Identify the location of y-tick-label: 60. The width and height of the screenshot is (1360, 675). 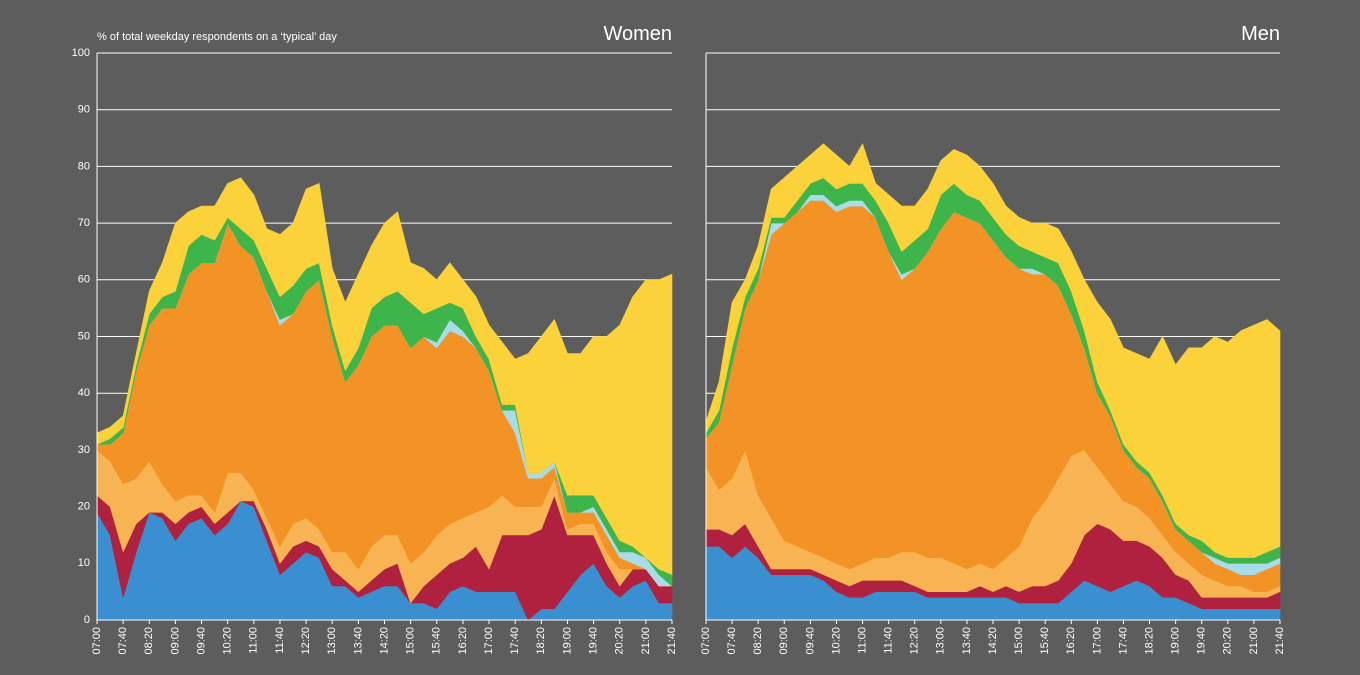
(84, 280).